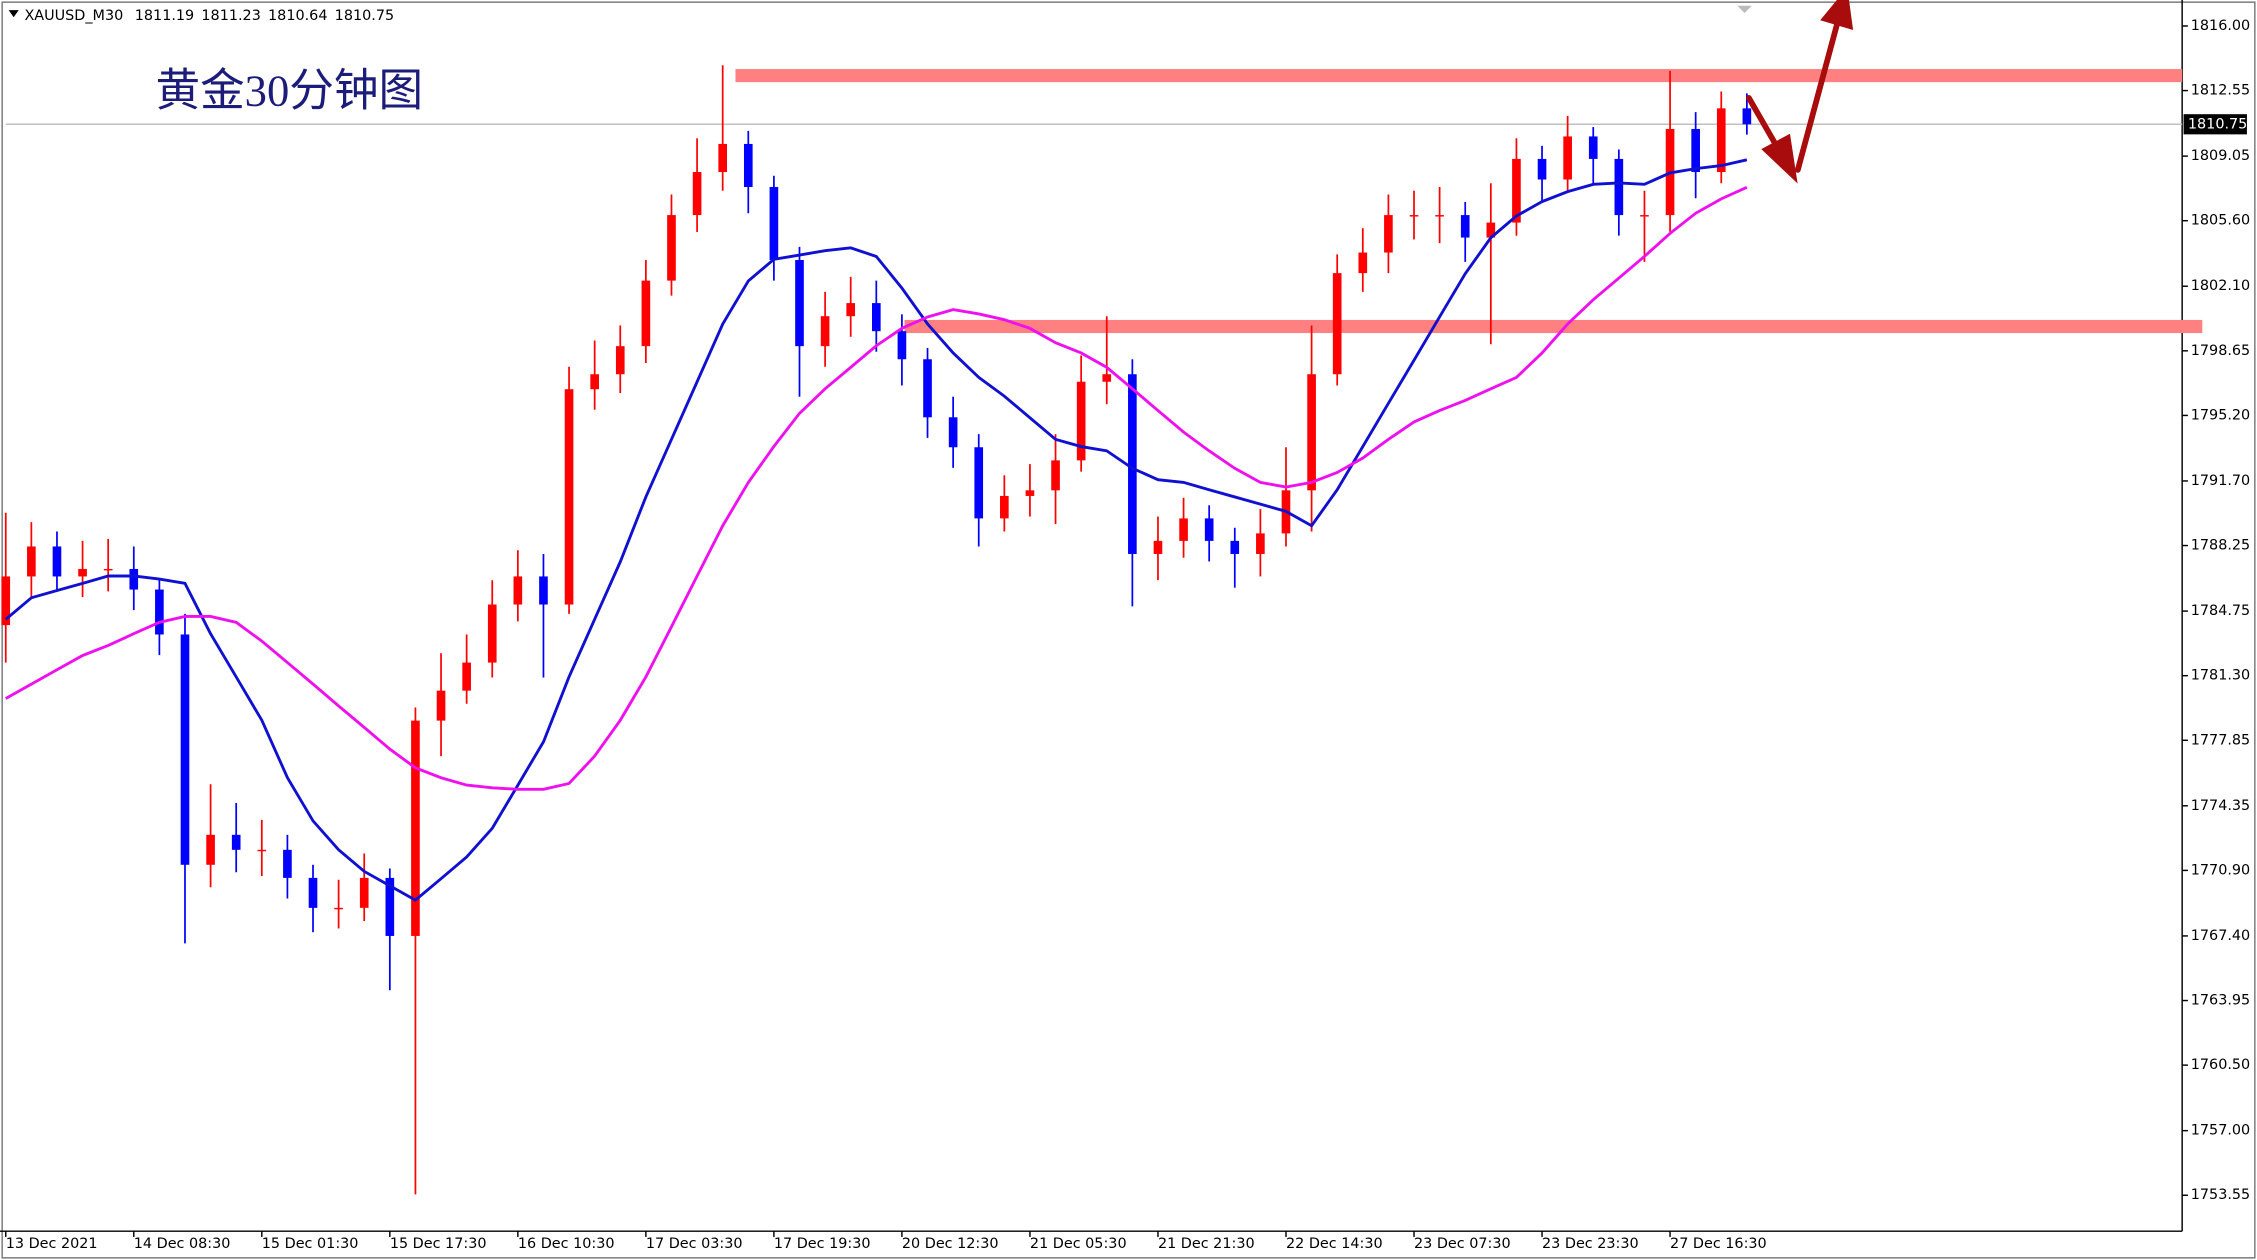 The width and height of the screenshot is (2257, 1260). I want to click on arrow-down-head, so click(1779, 158).